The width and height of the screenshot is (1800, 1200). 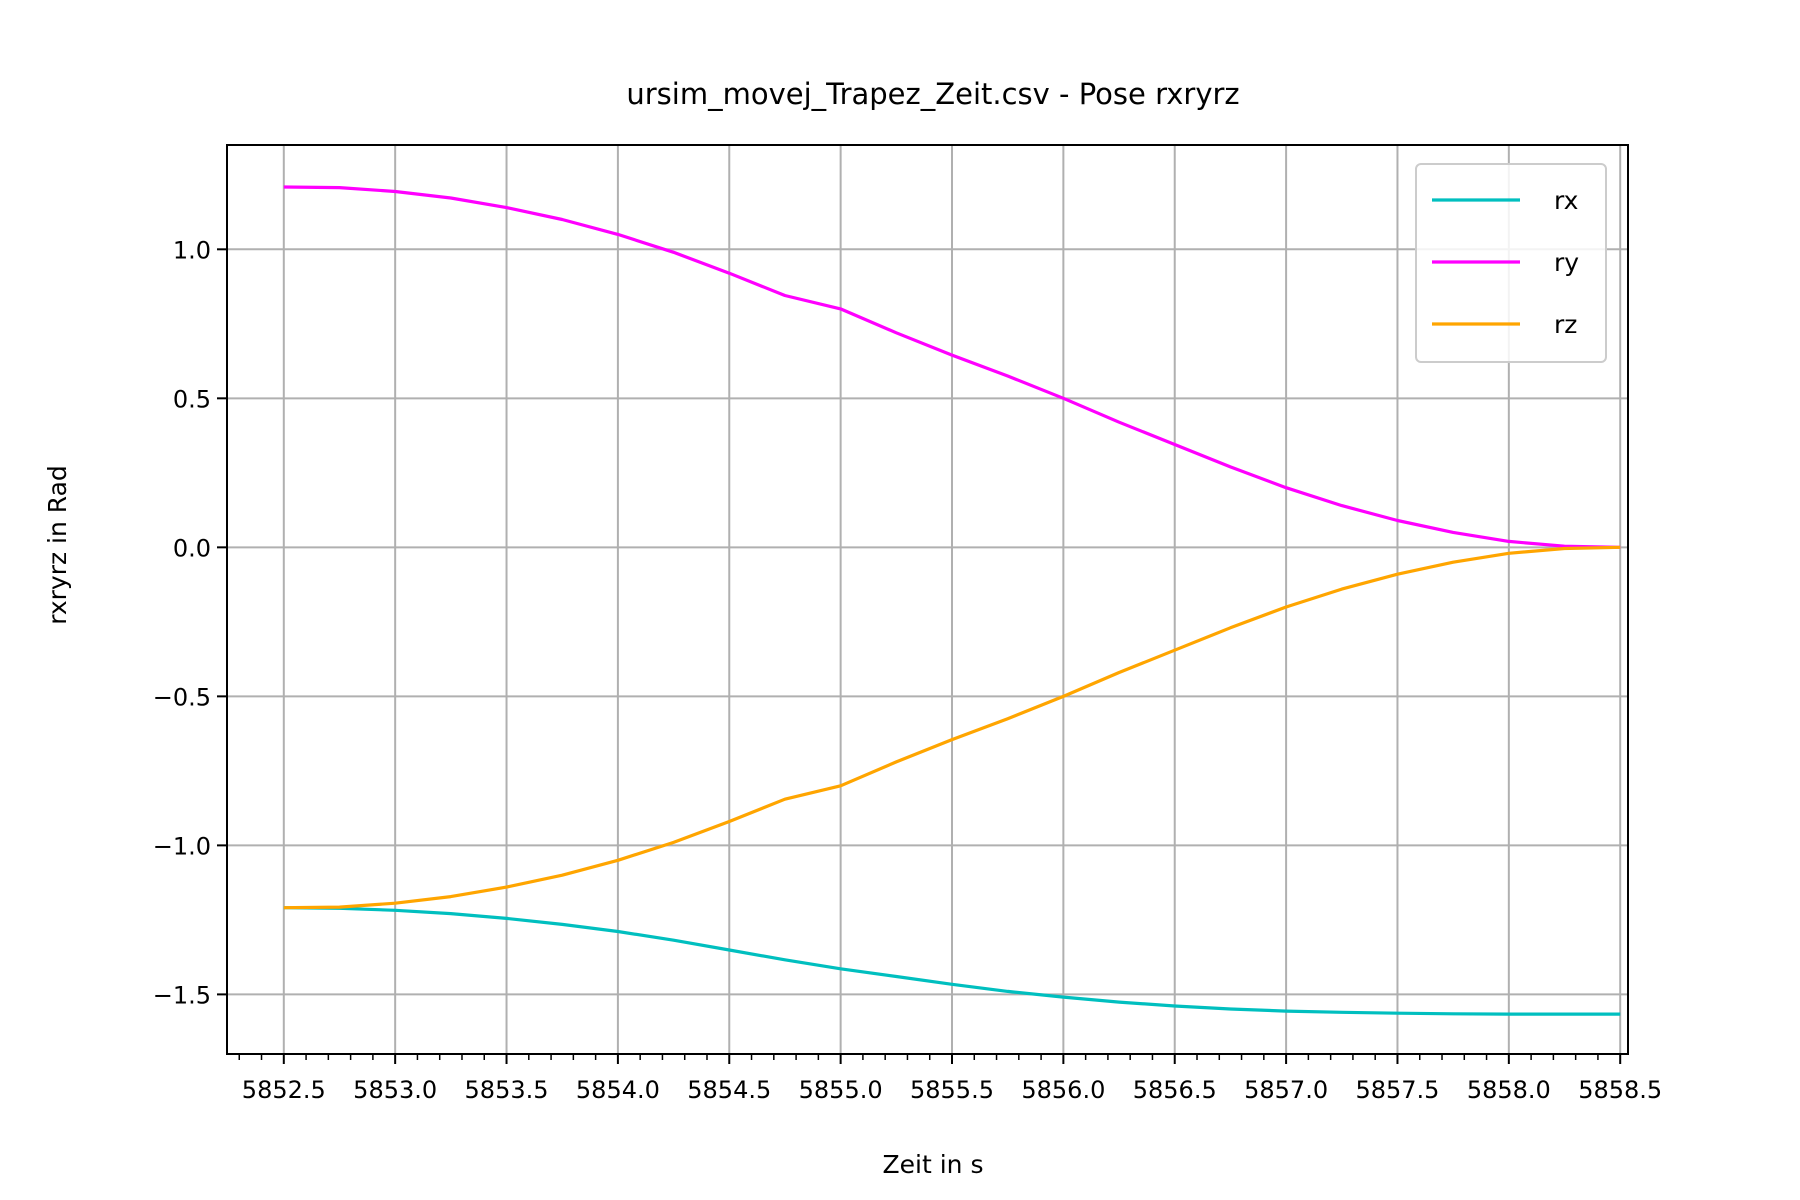 What do you see at coordinates (507, 1090) in the screenshot?
I see `x-tick-label: 5853.5` at bounding box center [507, 1090].